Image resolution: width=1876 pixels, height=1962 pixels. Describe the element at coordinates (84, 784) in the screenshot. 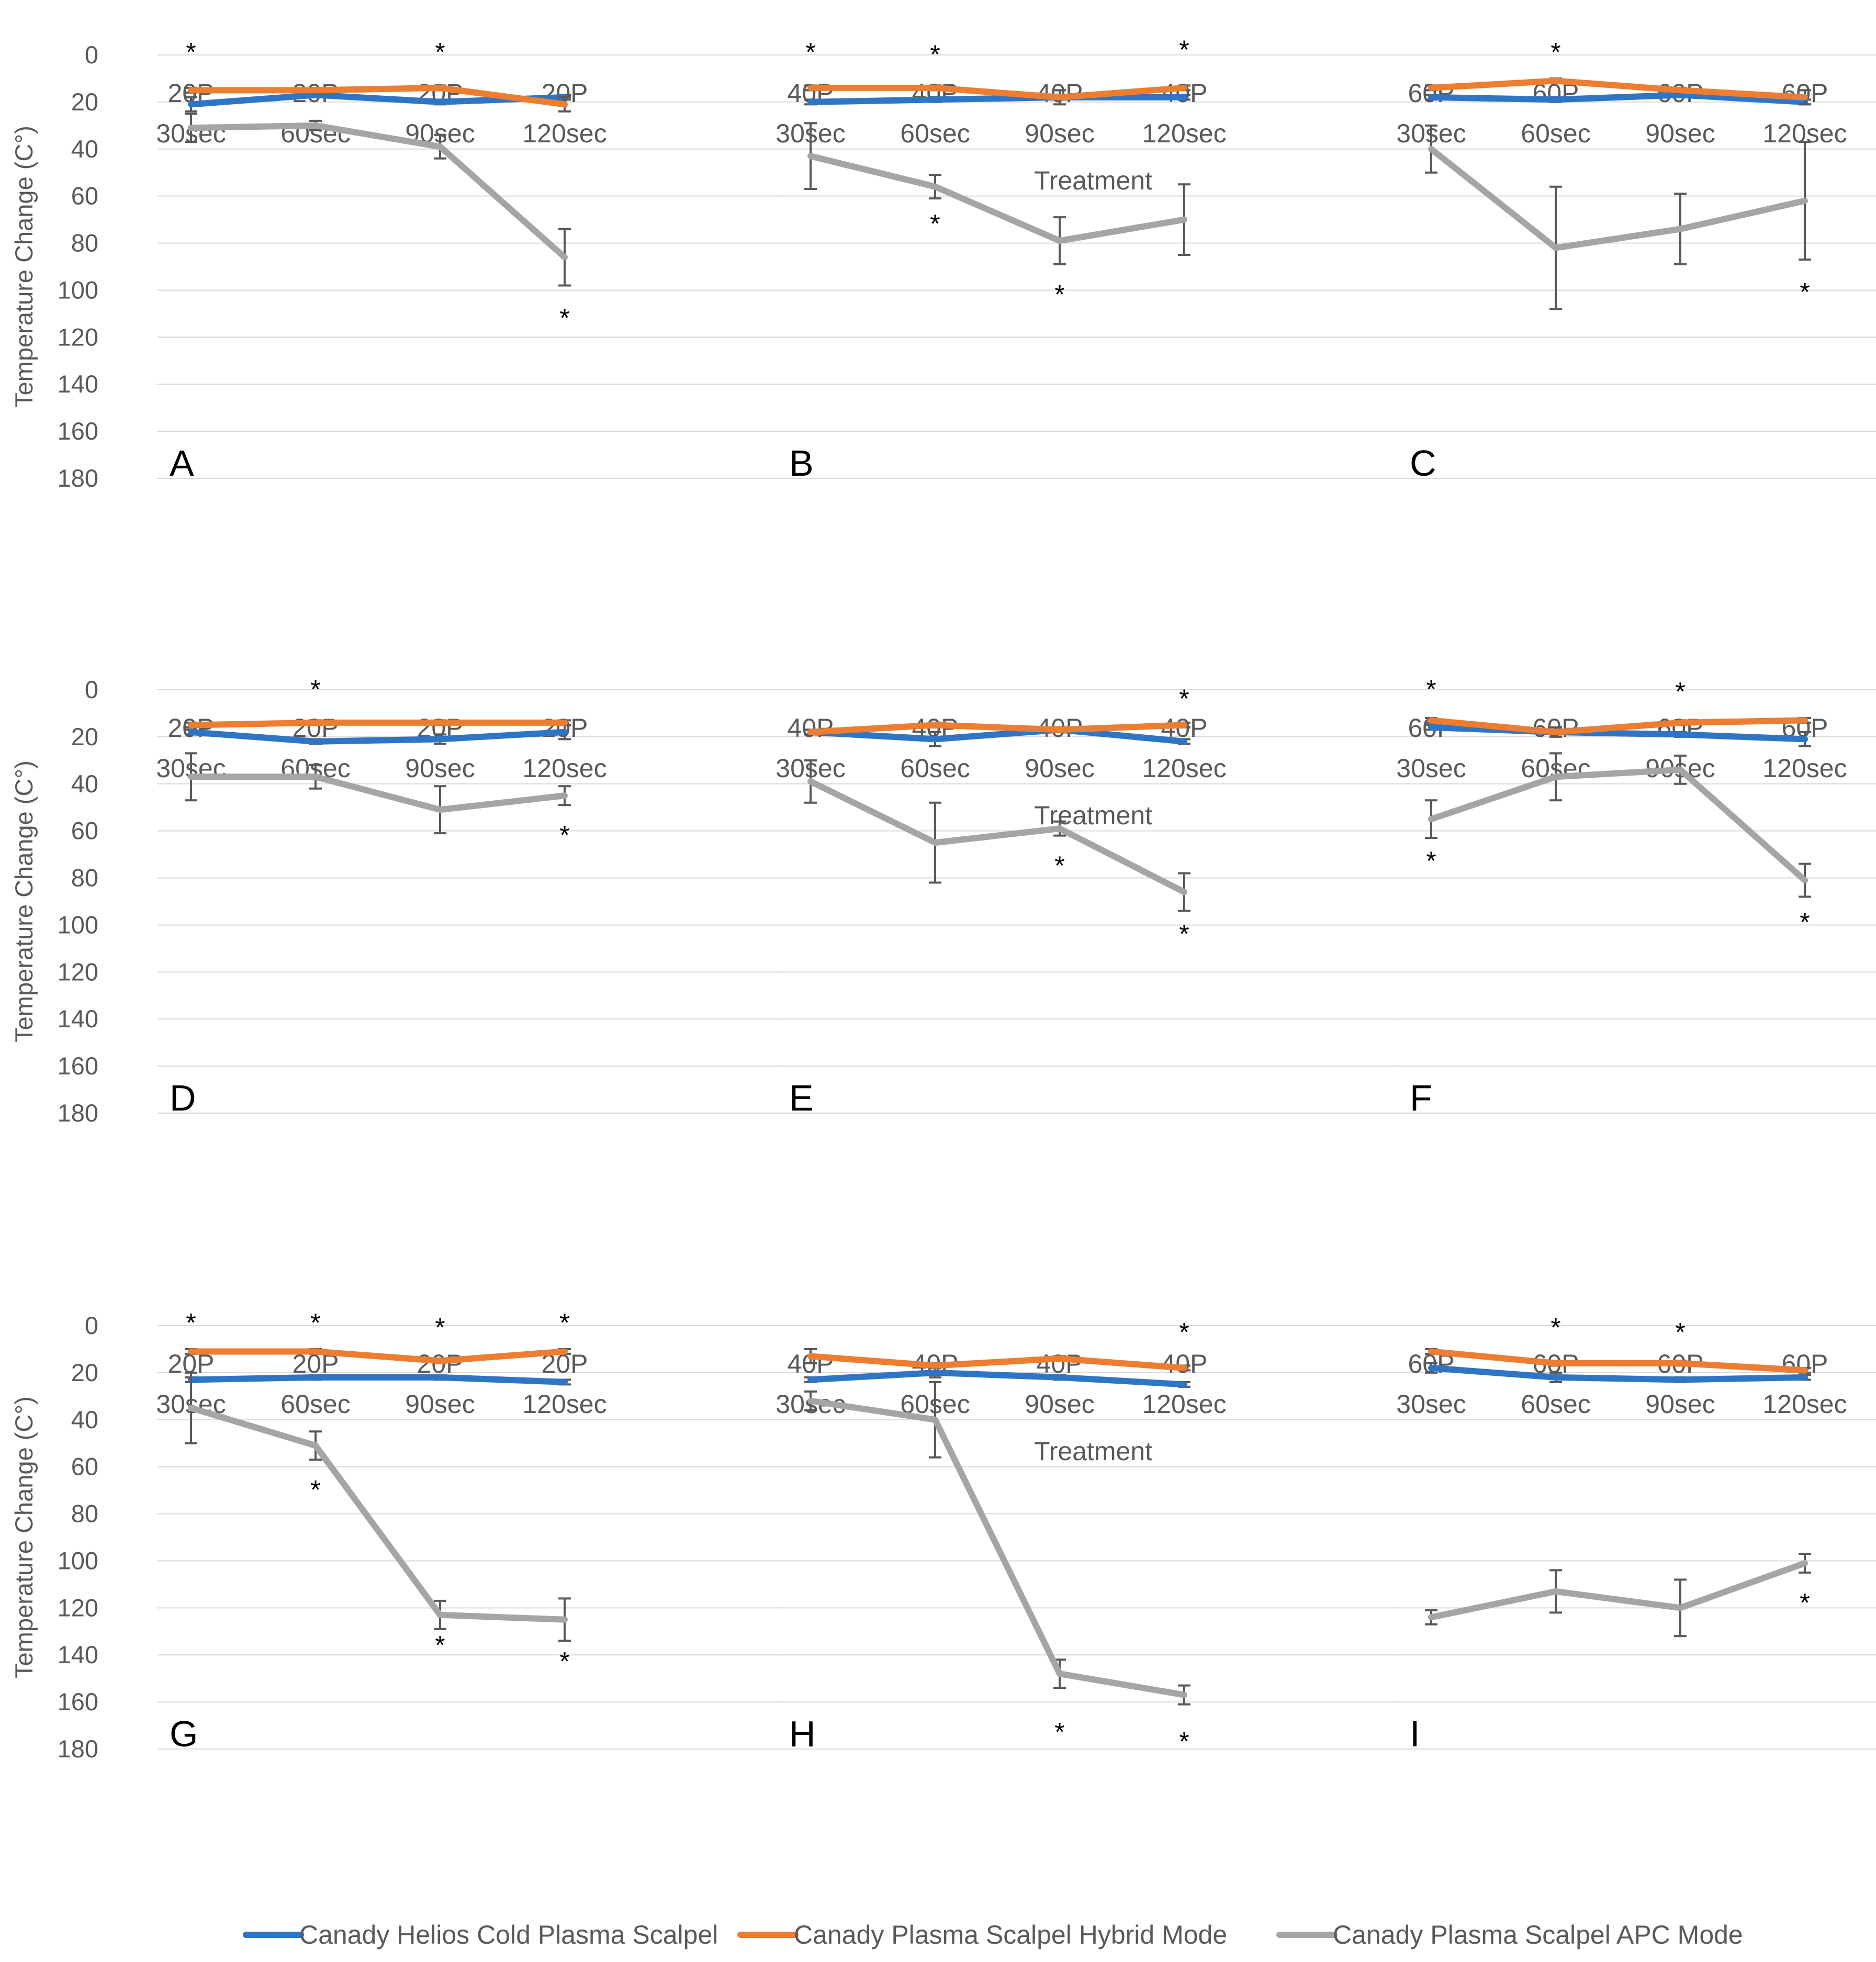

I see `y-tick-label: 40` at that location.